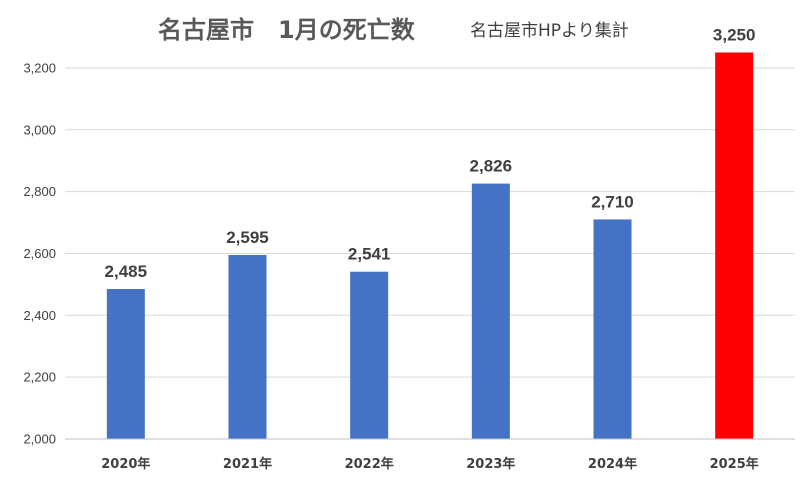  I want to click on chart-title-group: 名古屋市 1月の死亡数 名古屋市HPより集計, so click(393, 30).